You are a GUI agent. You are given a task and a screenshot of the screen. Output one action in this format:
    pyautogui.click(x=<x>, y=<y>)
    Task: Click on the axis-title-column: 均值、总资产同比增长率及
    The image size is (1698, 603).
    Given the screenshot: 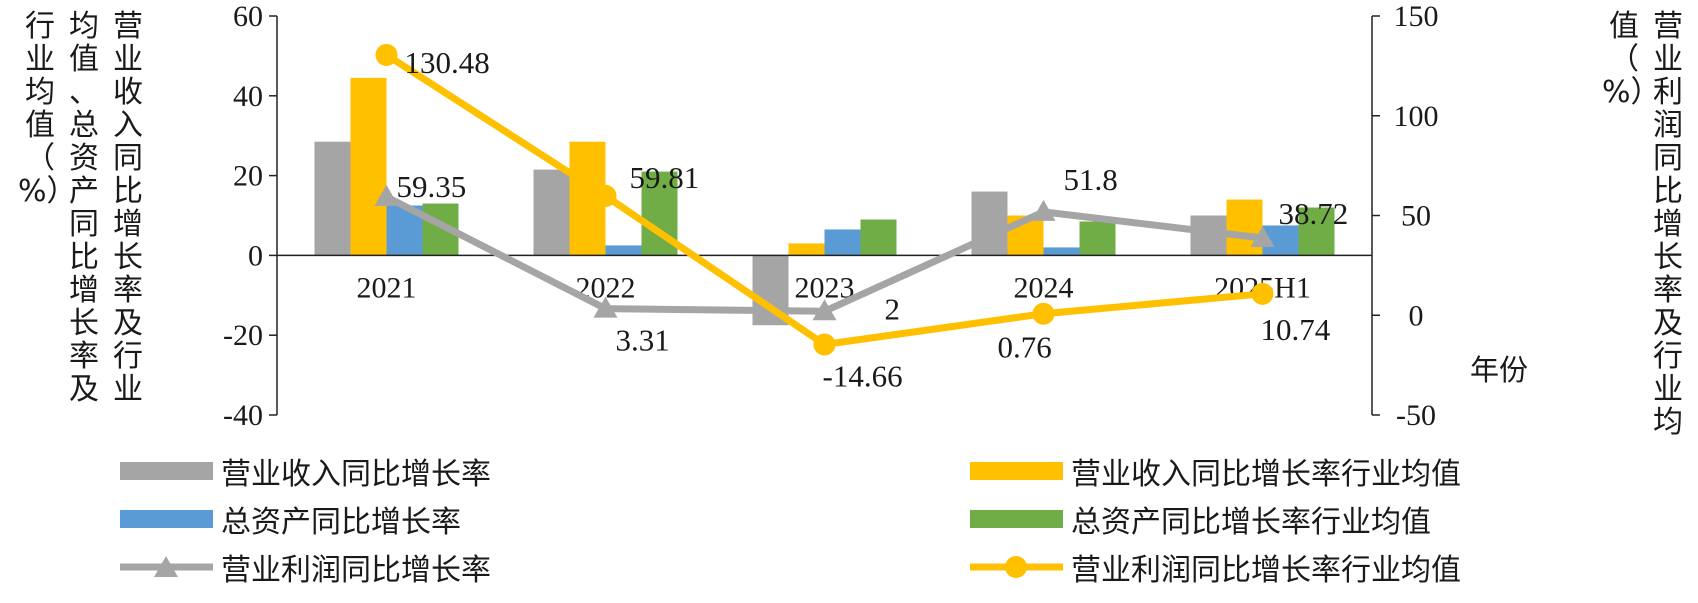 What is the action you would take?
    pyautogui.click(x=84, y=208)
    